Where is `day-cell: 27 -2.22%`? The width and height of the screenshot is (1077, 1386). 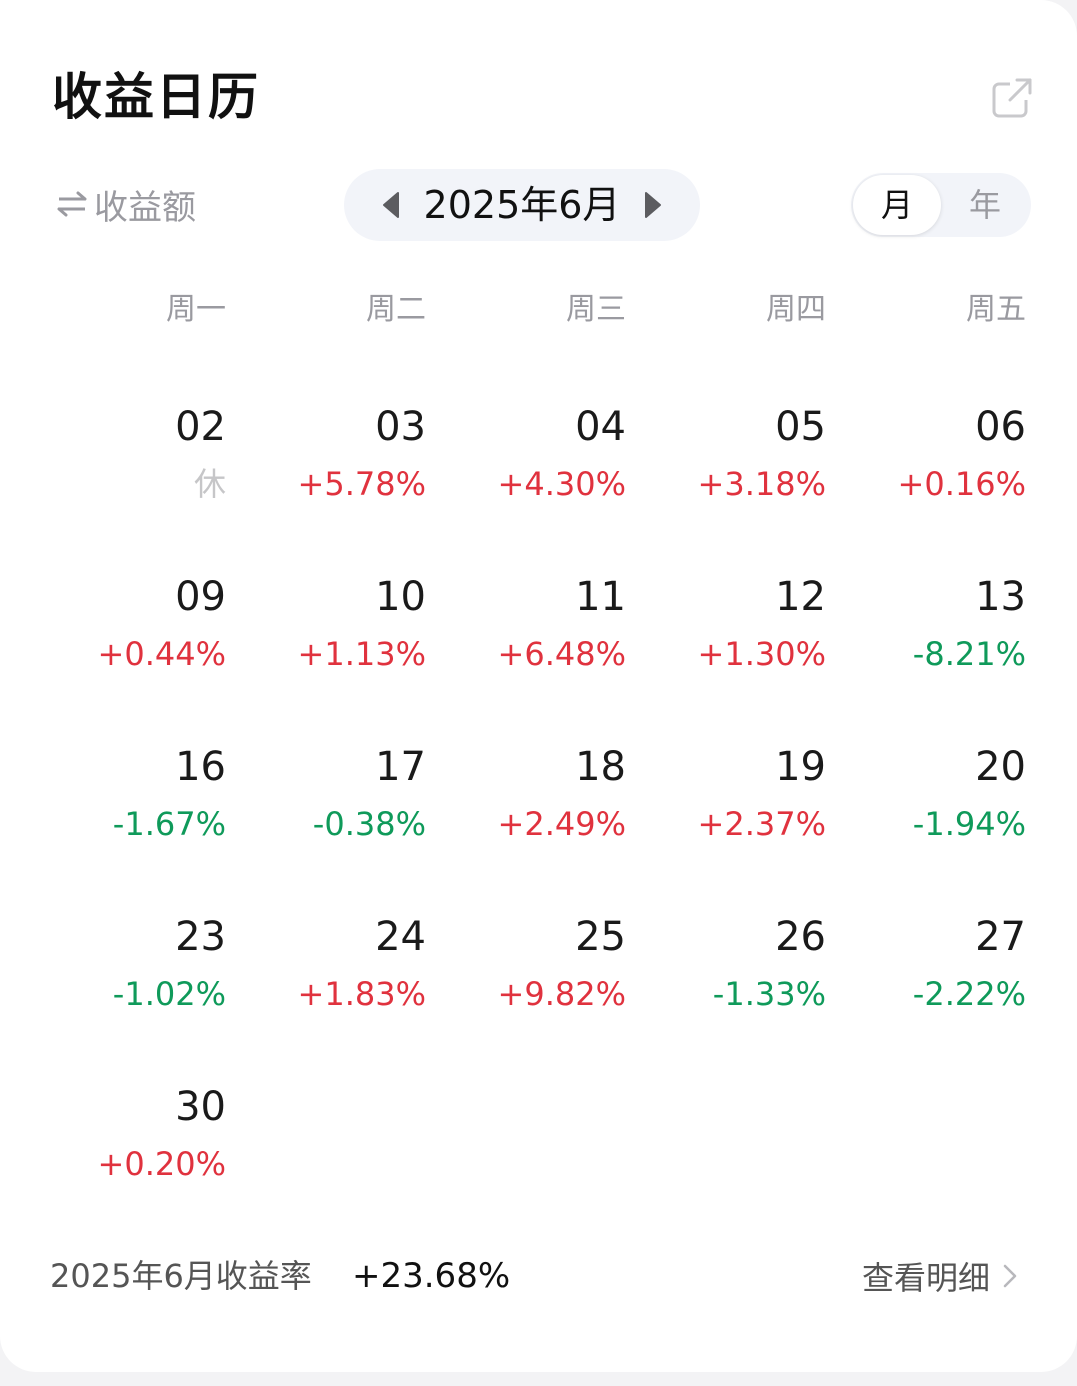
day-cell: 27 -2.22% is located at coordinates (946, 970).